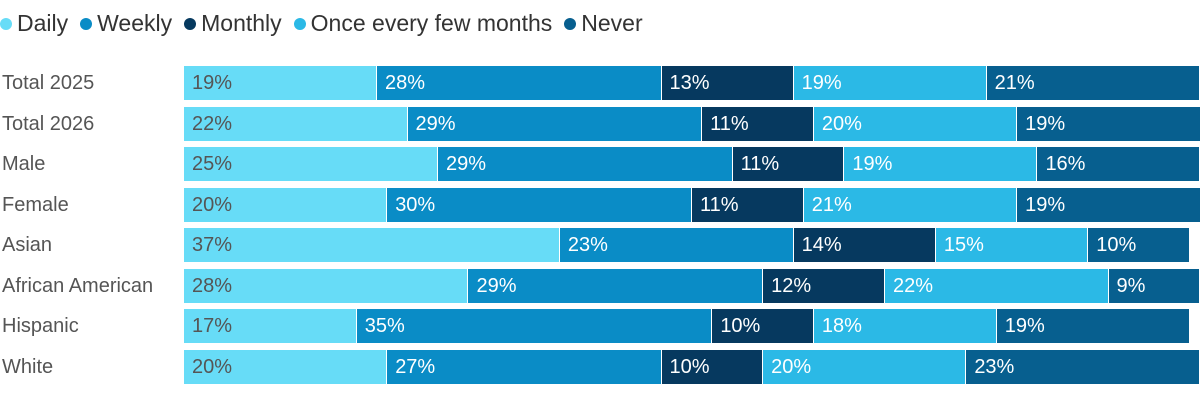  What do you see at coordinates (1083, 367) in the screenshot?
I see `bar-segment-never: 23%` at bounding box center [1083, 367].